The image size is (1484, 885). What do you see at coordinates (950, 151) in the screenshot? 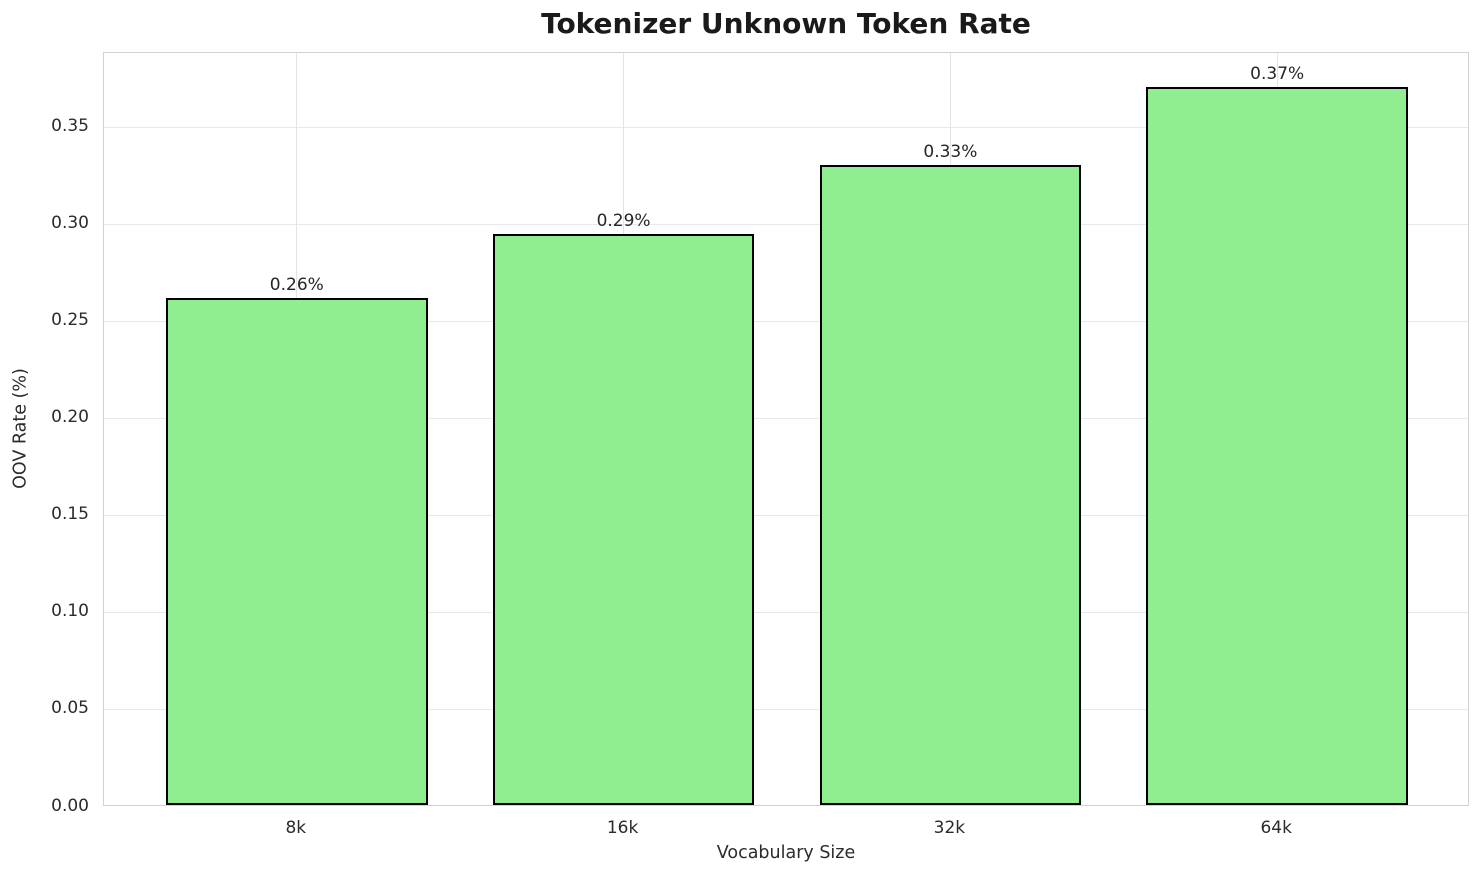
I see `bar-value-label: 0.33%` at bounding box center [950, 151].